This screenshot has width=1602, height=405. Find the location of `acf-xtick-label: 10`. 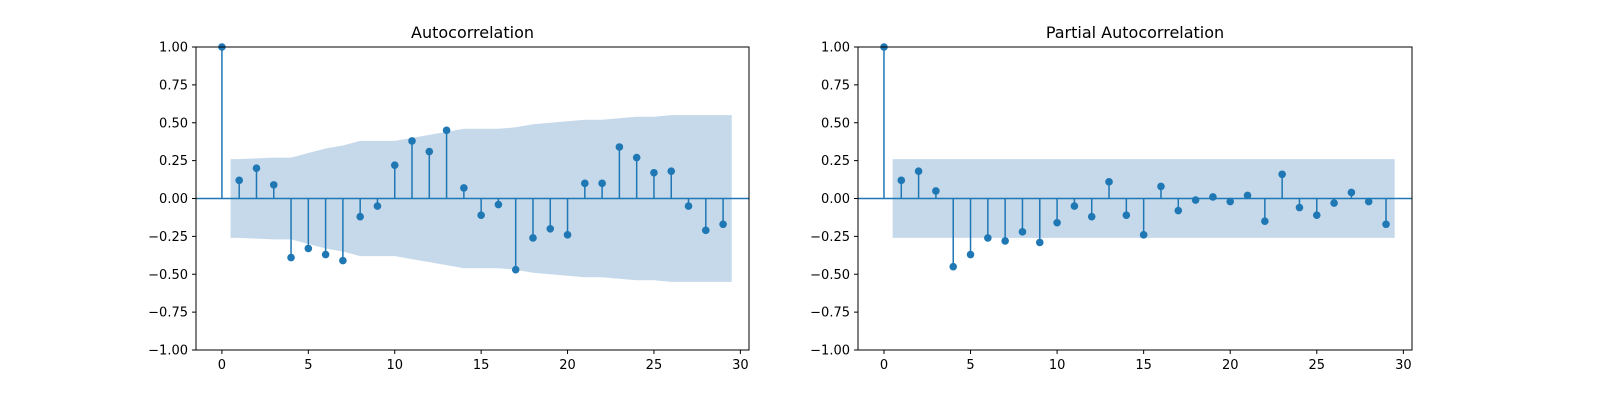

acf-xtick-label: 10 is located at coordinates (394, 365).